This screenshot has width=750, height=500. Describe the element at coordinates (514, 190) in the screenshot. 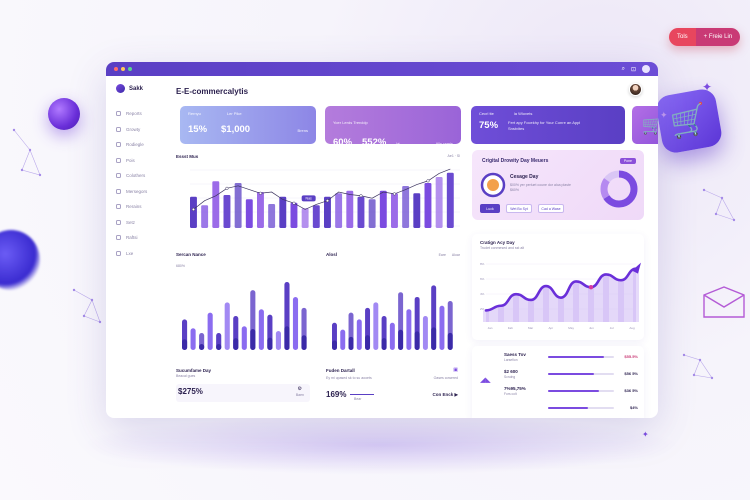

I see `promo-line: $60%` at that location.